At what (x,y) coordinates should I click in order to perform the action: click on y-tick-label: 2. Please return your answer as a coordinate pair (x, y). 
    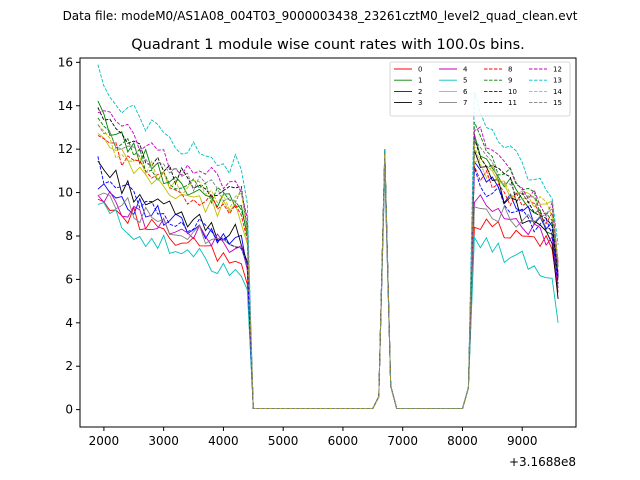
    Looking at the image, I should click on (69, 366).